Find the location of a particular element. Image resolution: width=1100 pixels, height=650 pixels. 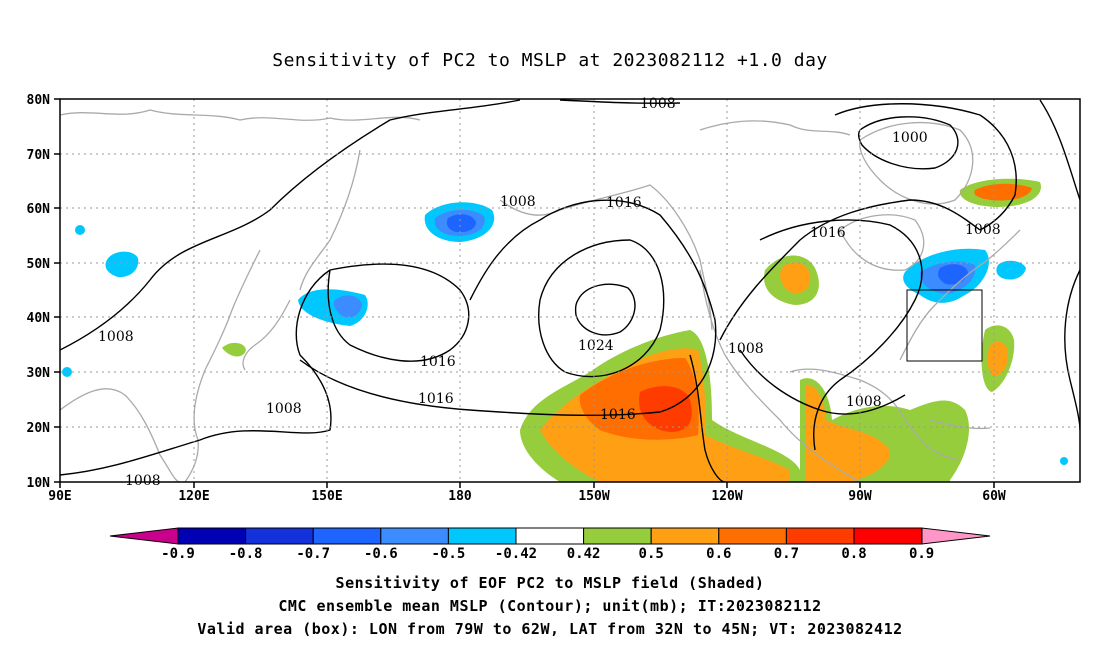

valid-area-box is located at coordinates (944, 325).